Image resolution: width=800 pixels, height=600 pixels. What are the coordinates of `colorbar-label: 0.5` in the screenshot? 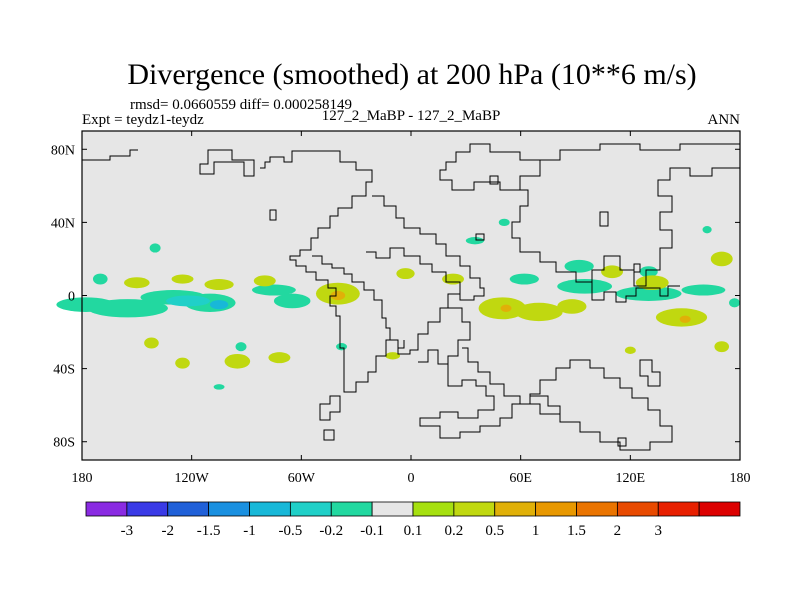 It's located at (494, 531).